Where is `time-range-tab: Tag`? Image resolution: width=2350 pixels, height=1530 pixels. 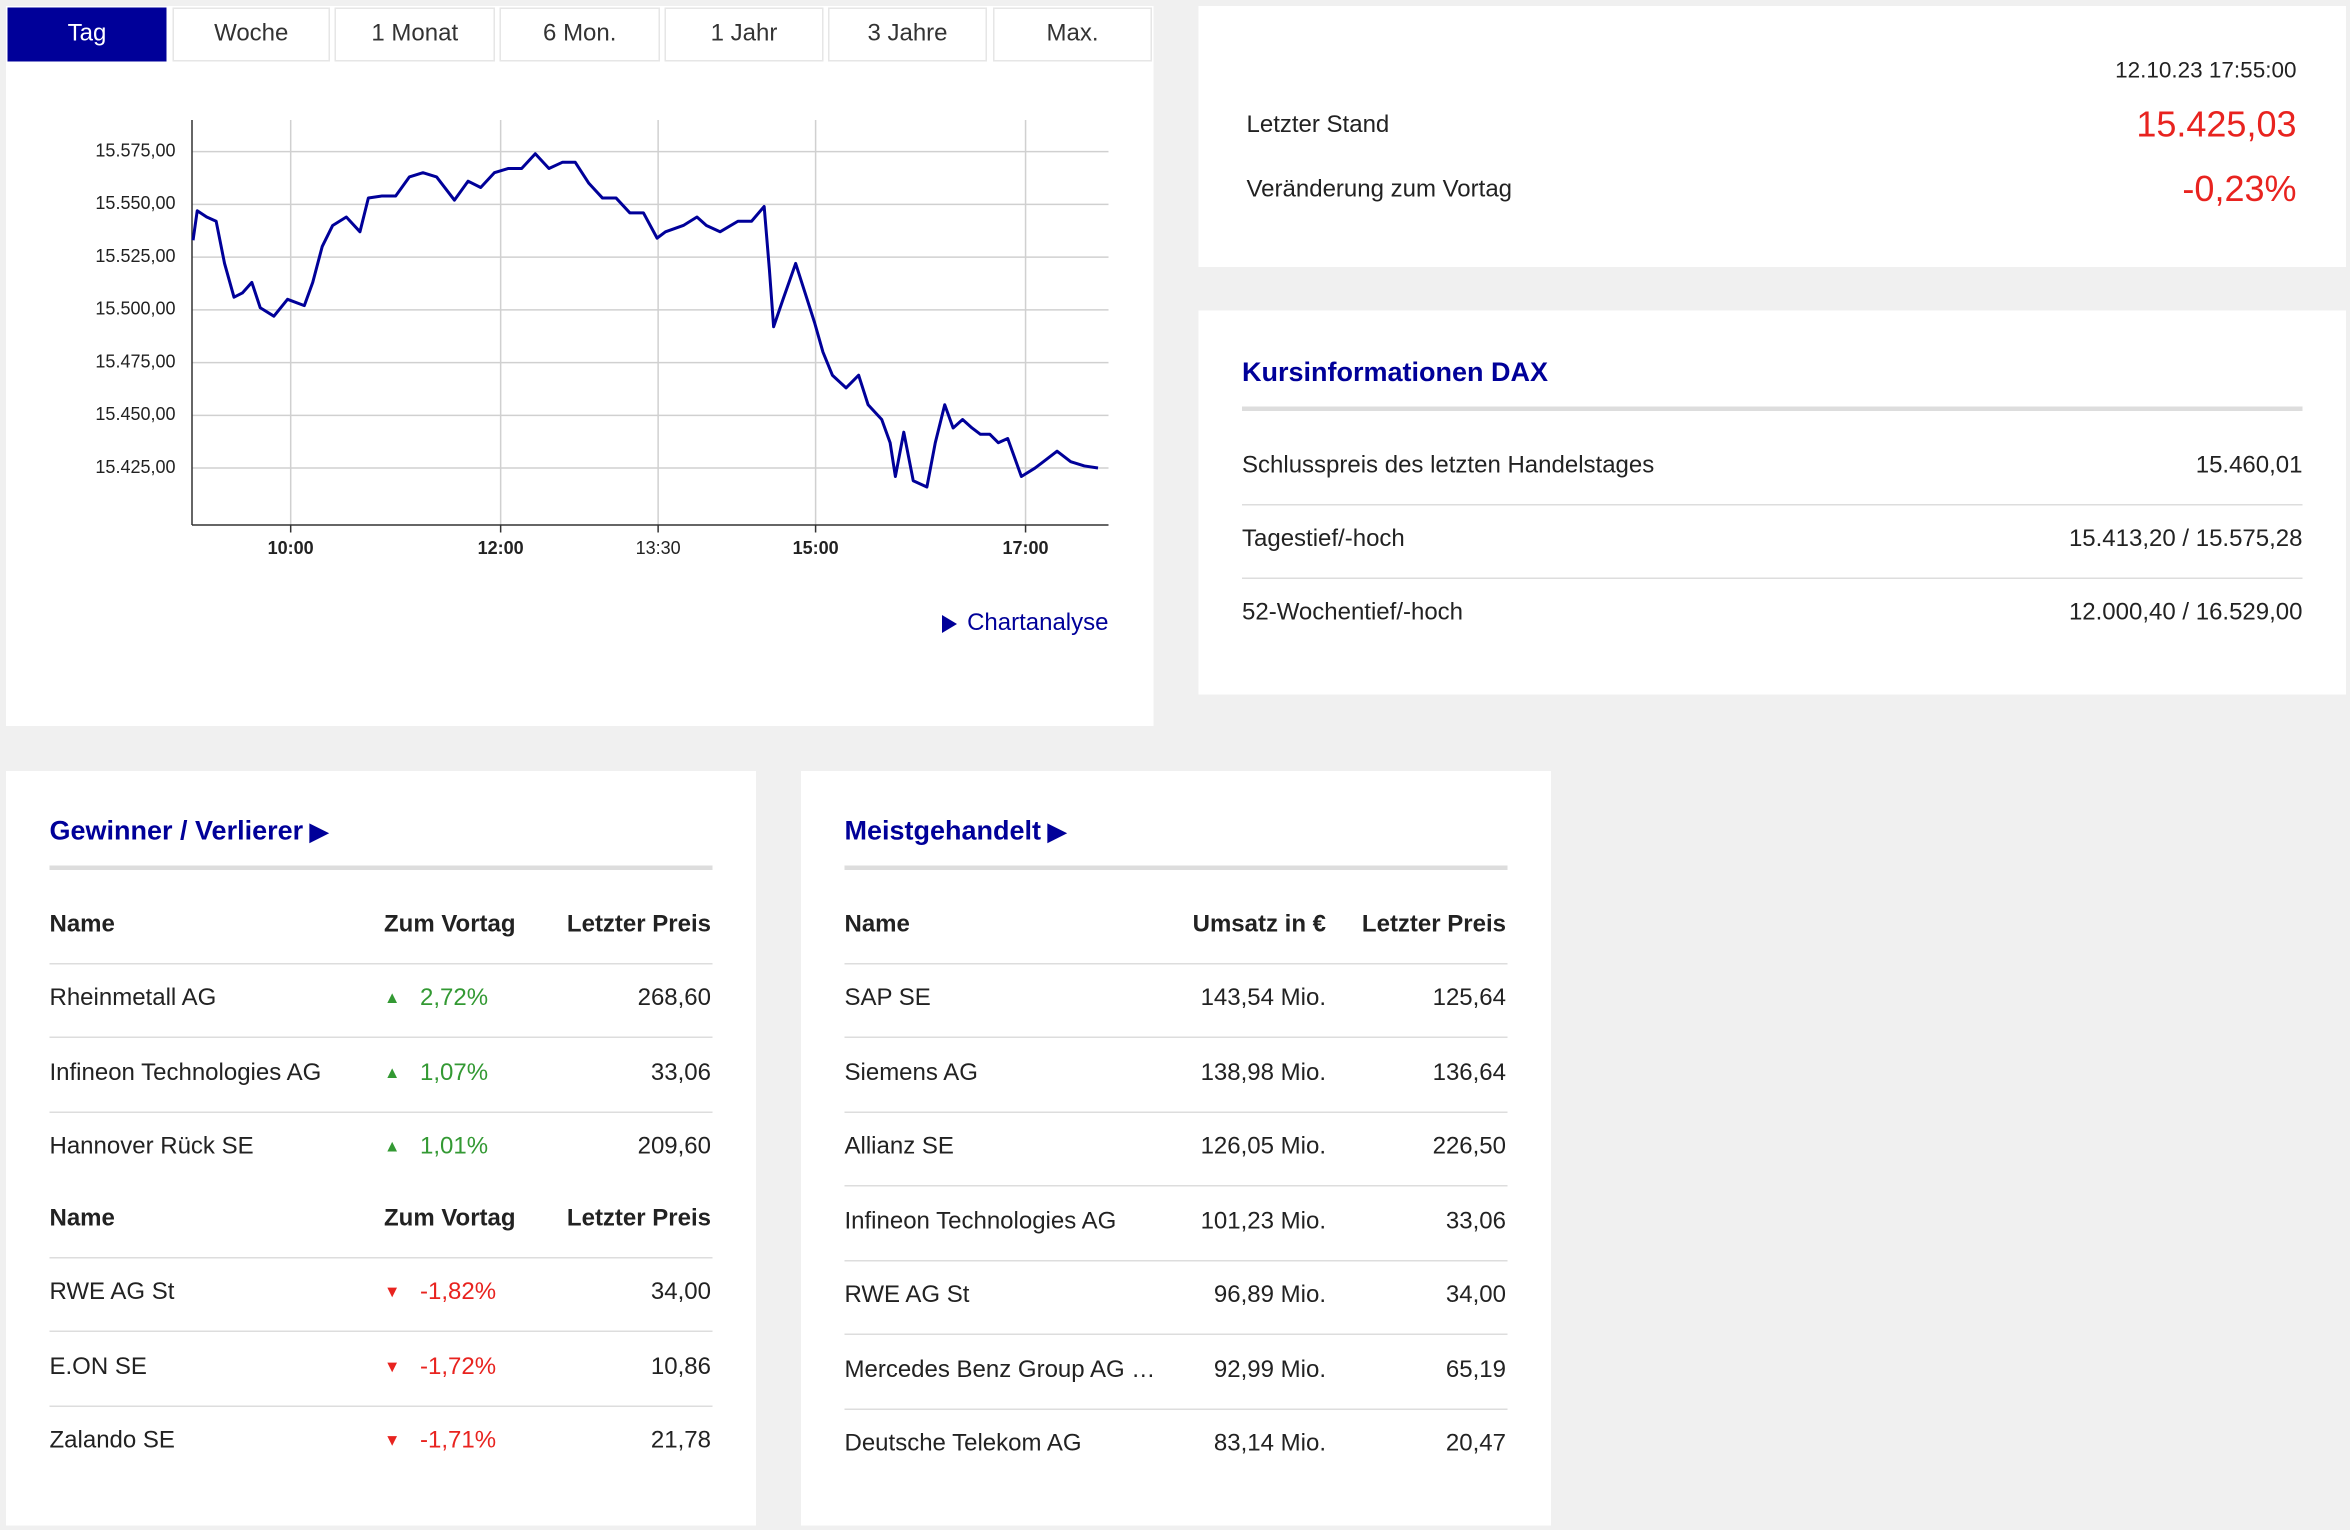 time-range-tab: Tag is located at coordinates (87, 34).